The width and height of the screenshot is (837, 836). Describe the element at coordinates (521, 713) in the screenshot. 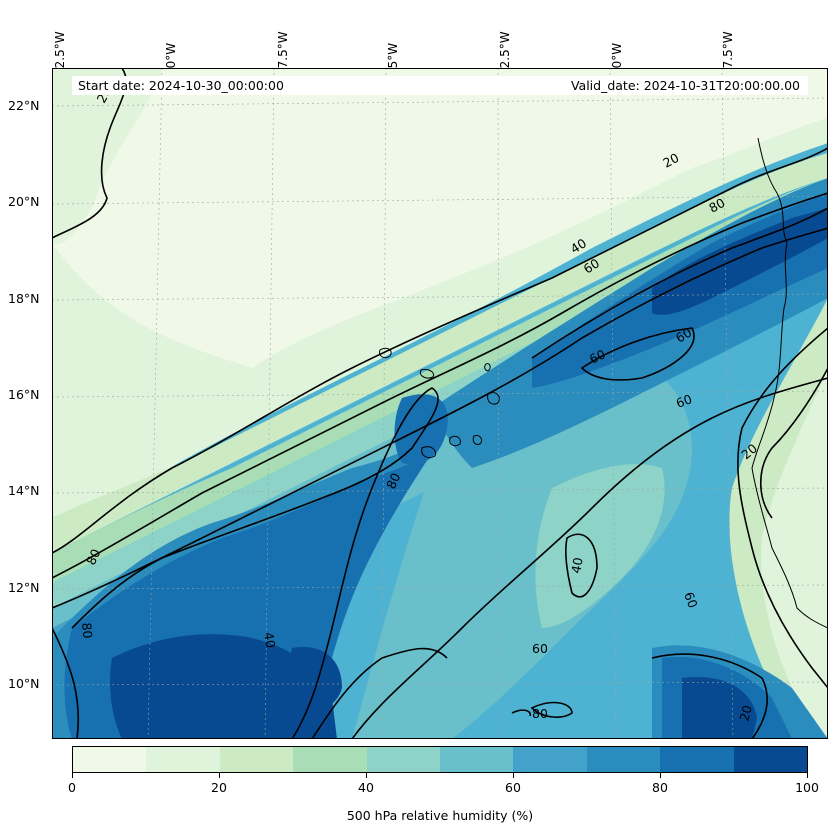

I see `contour-60-south-small2` at that location.